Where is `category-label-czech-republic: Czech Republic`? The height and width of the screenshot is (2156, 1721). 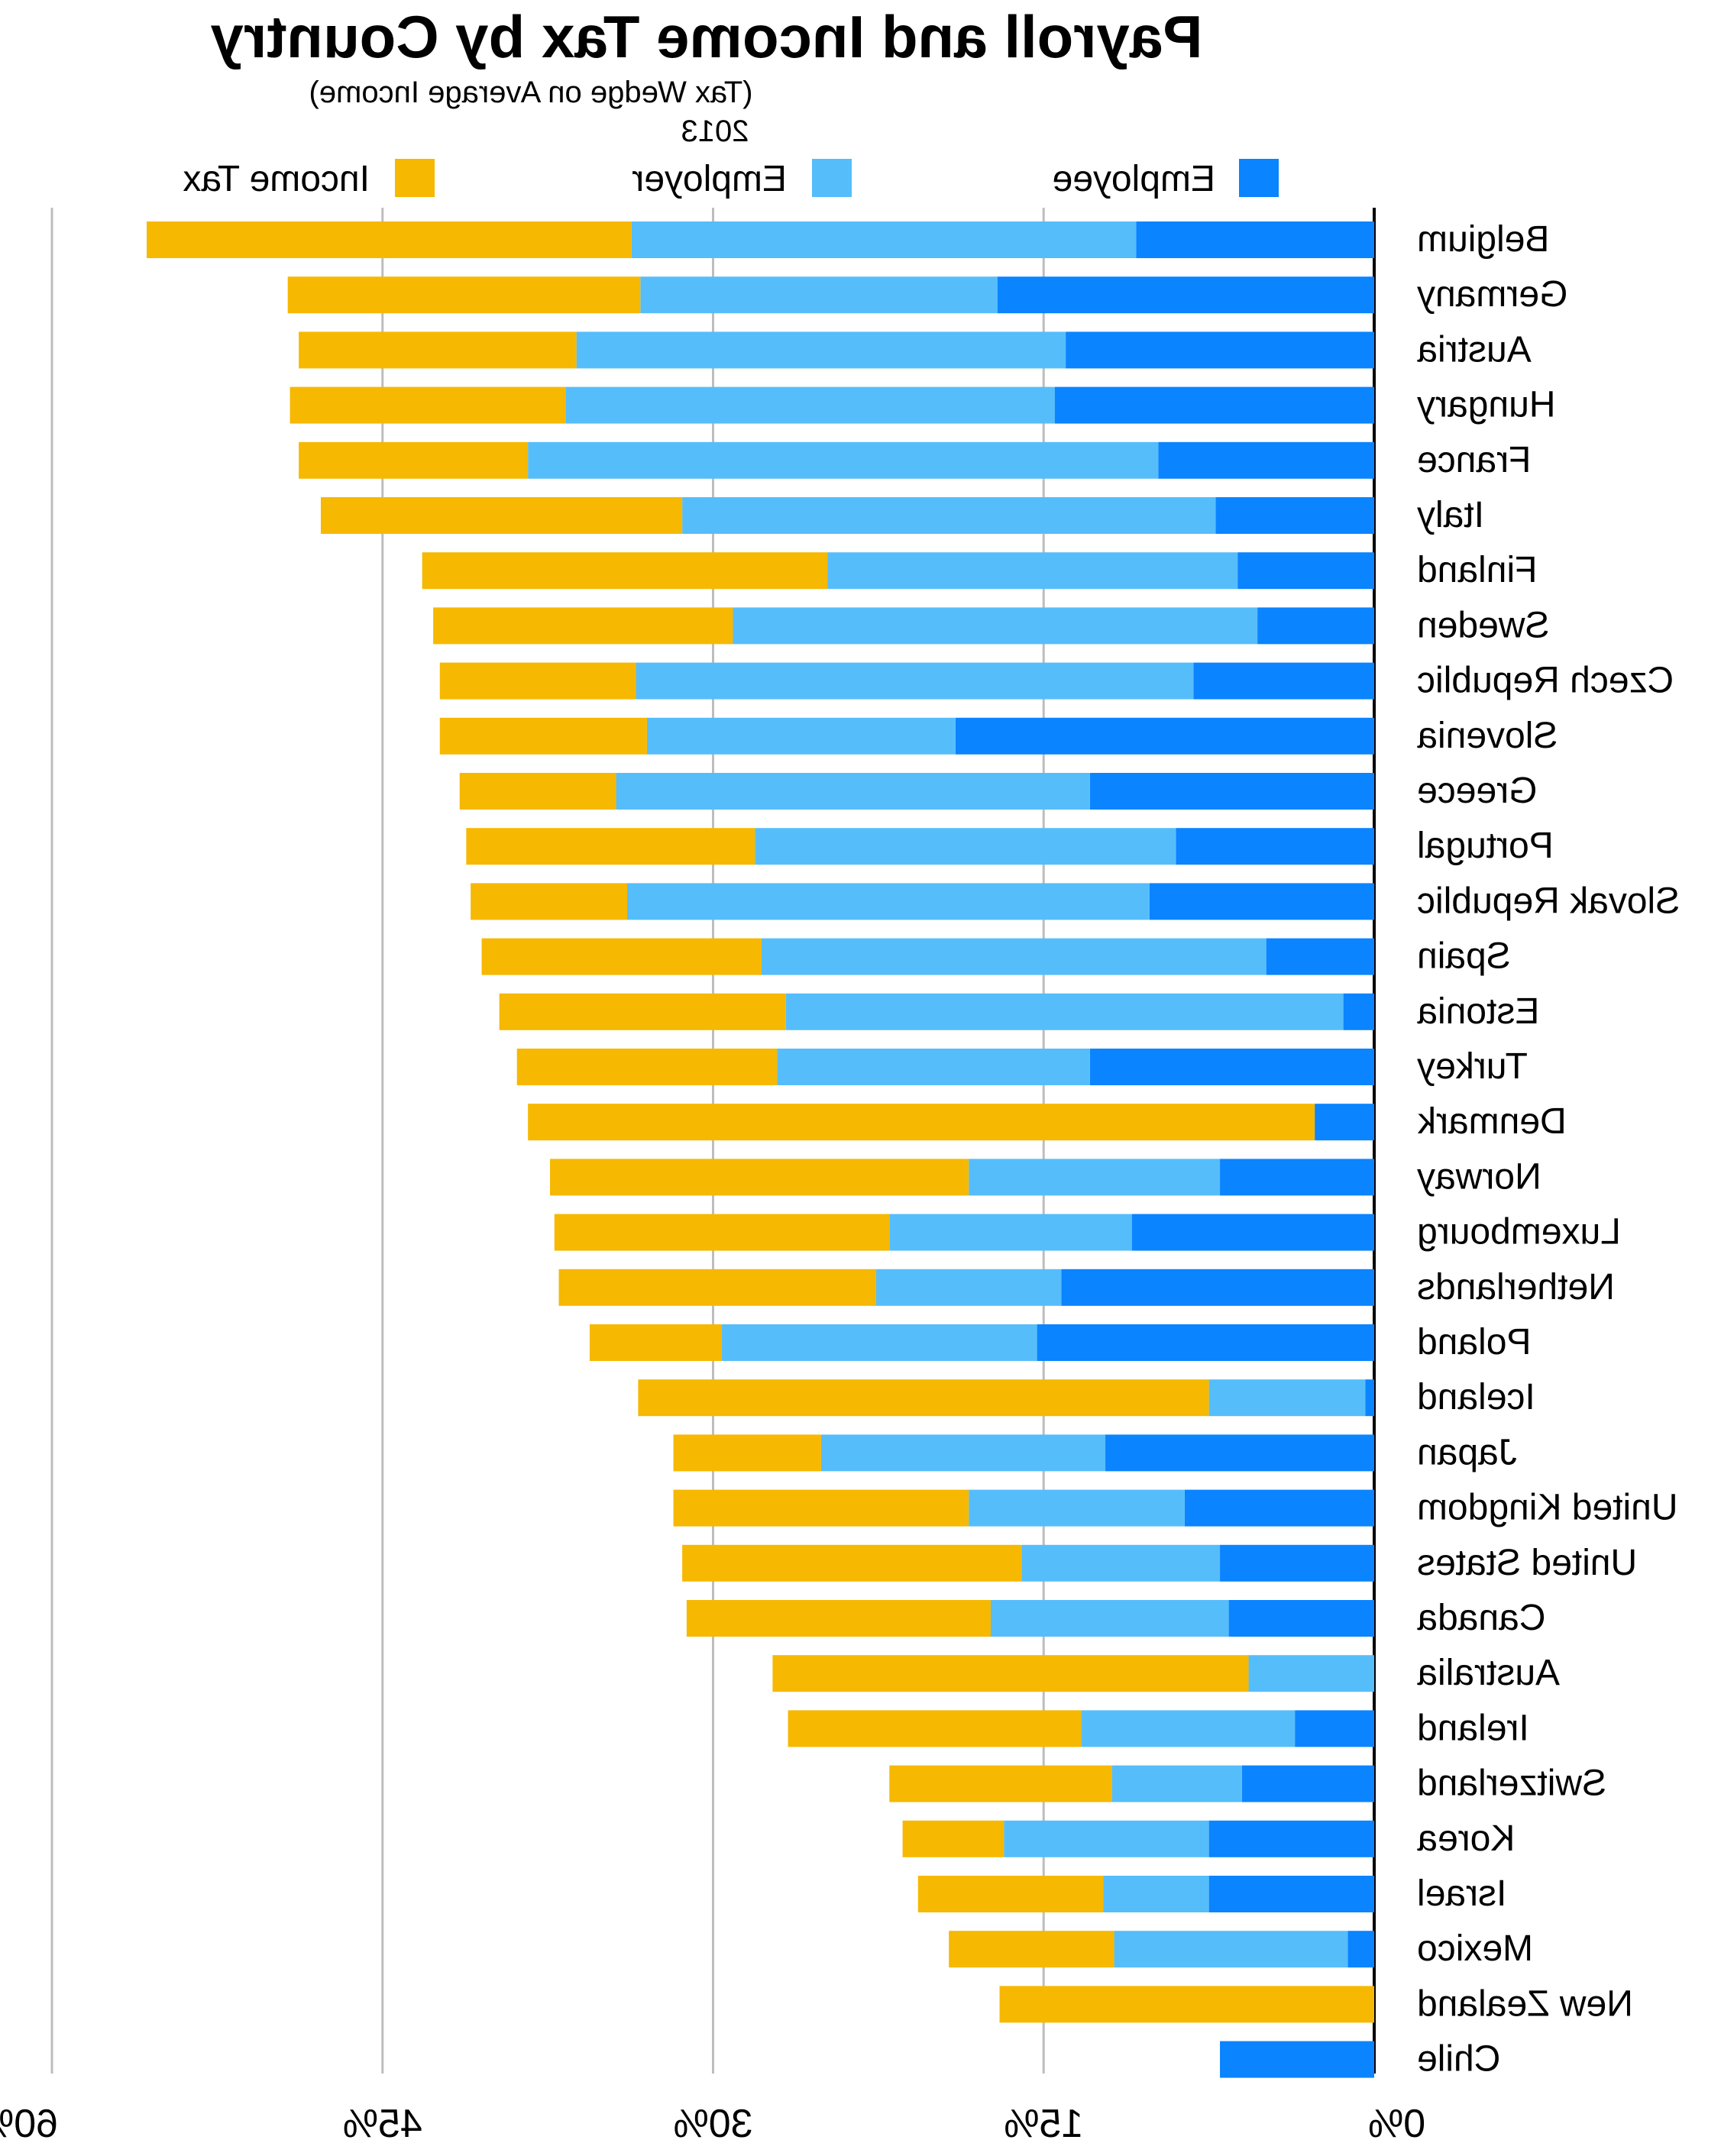
category-label-czech-republic: Czech Republic is located at coordinates (1545, 681).